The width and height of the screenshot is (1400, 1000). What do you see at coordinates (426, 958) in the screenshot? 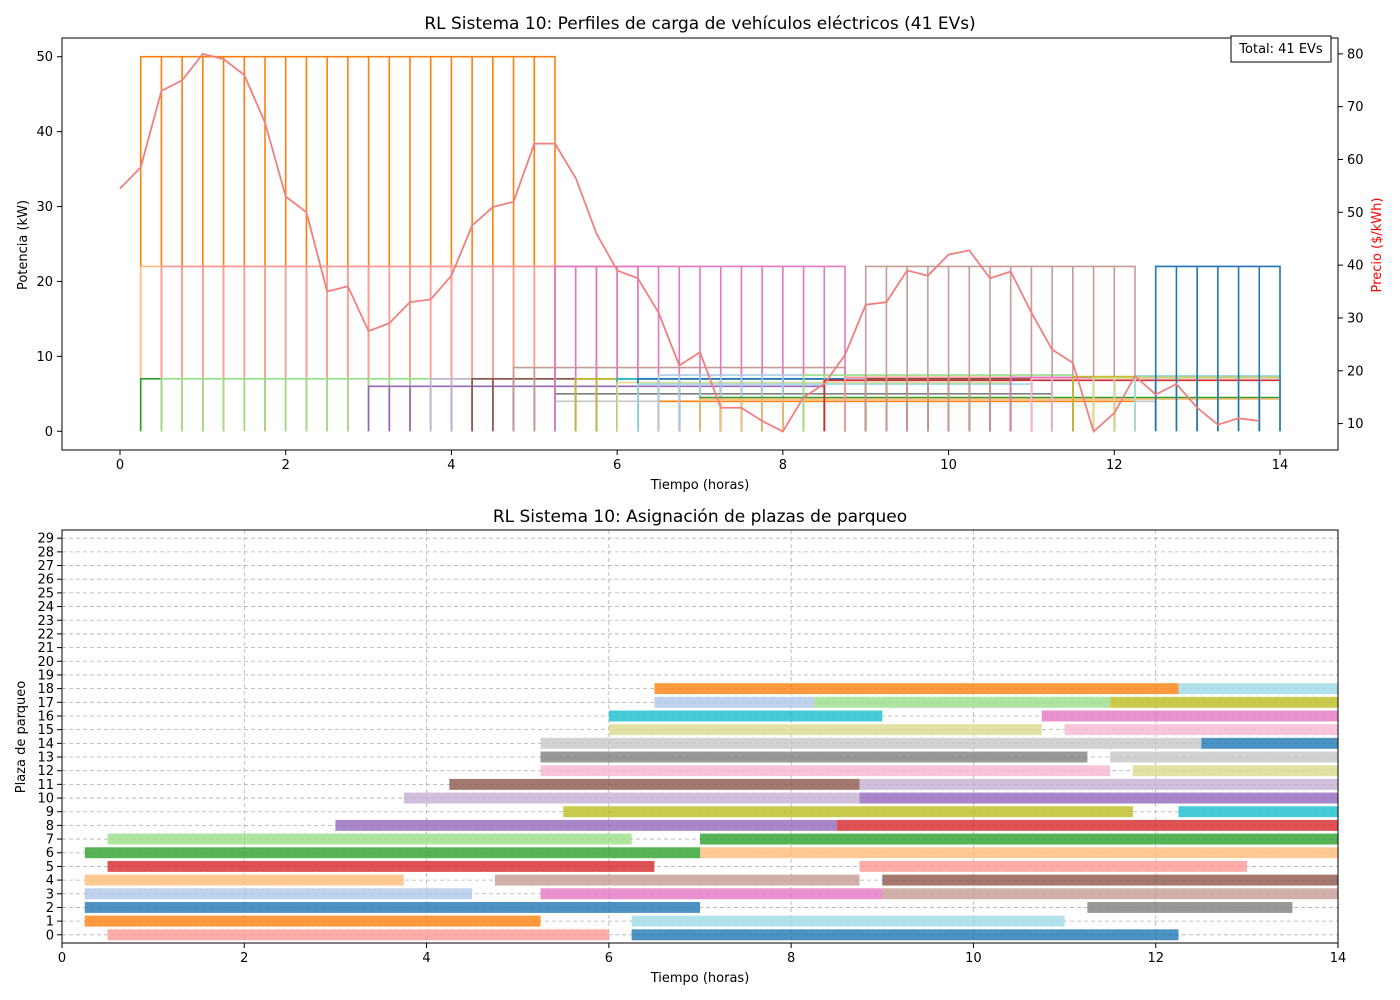
I see `bottom-x-tick-label: 4` at bounding box center [426, 958].